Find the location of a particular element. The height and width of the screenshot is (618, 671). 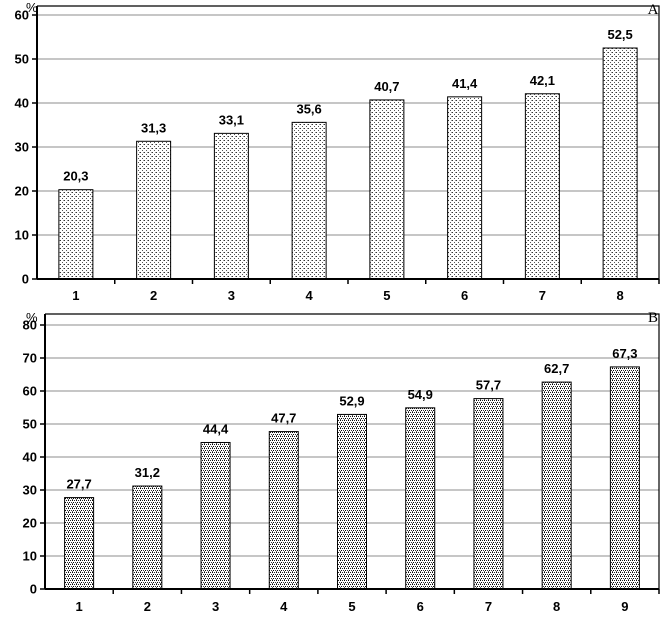

y-tick-labels: 0 10 20 30 40 50 60 70 80 is located at coordinates (30, 457).